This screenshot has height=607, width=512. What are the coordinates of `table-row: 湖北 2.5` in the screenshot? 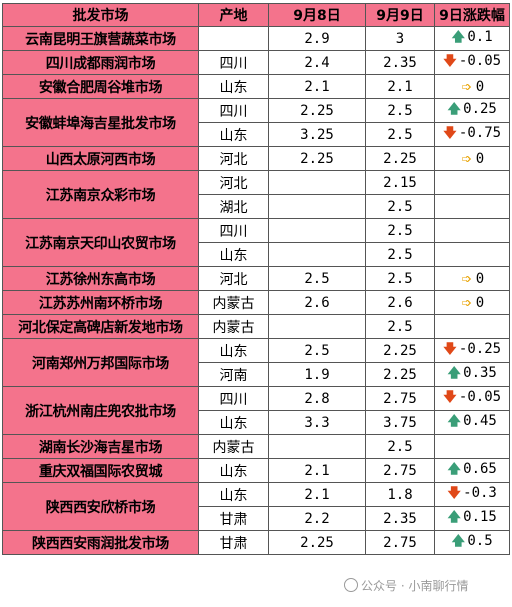 It's located at (256, 206).